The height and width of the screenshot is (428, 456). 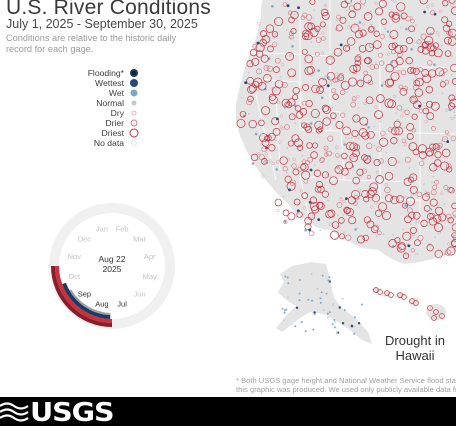 What do you see at coordinates (140, 294) in the screenshot?
I see `clock-month-label: Jun` at bounding box center [140, 294].